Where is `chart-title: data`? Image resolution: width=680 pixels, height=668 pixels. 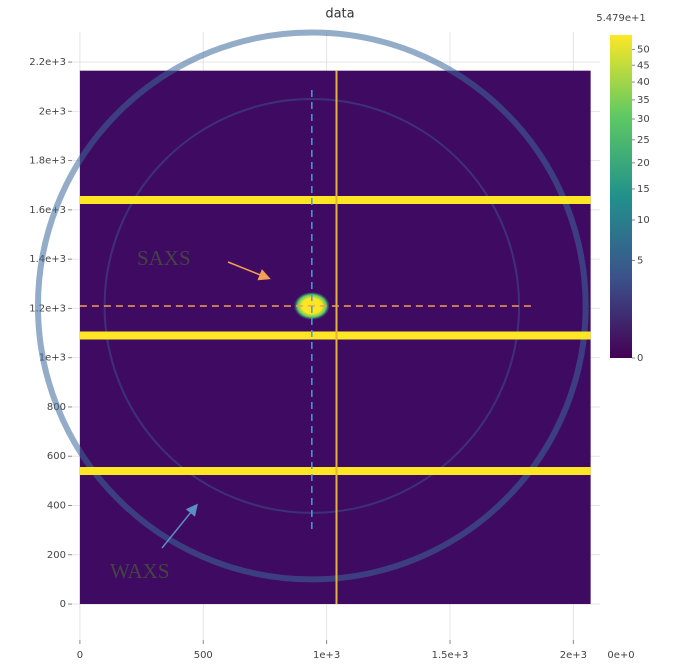 chart-title: data is located at coordinates (339, 14).